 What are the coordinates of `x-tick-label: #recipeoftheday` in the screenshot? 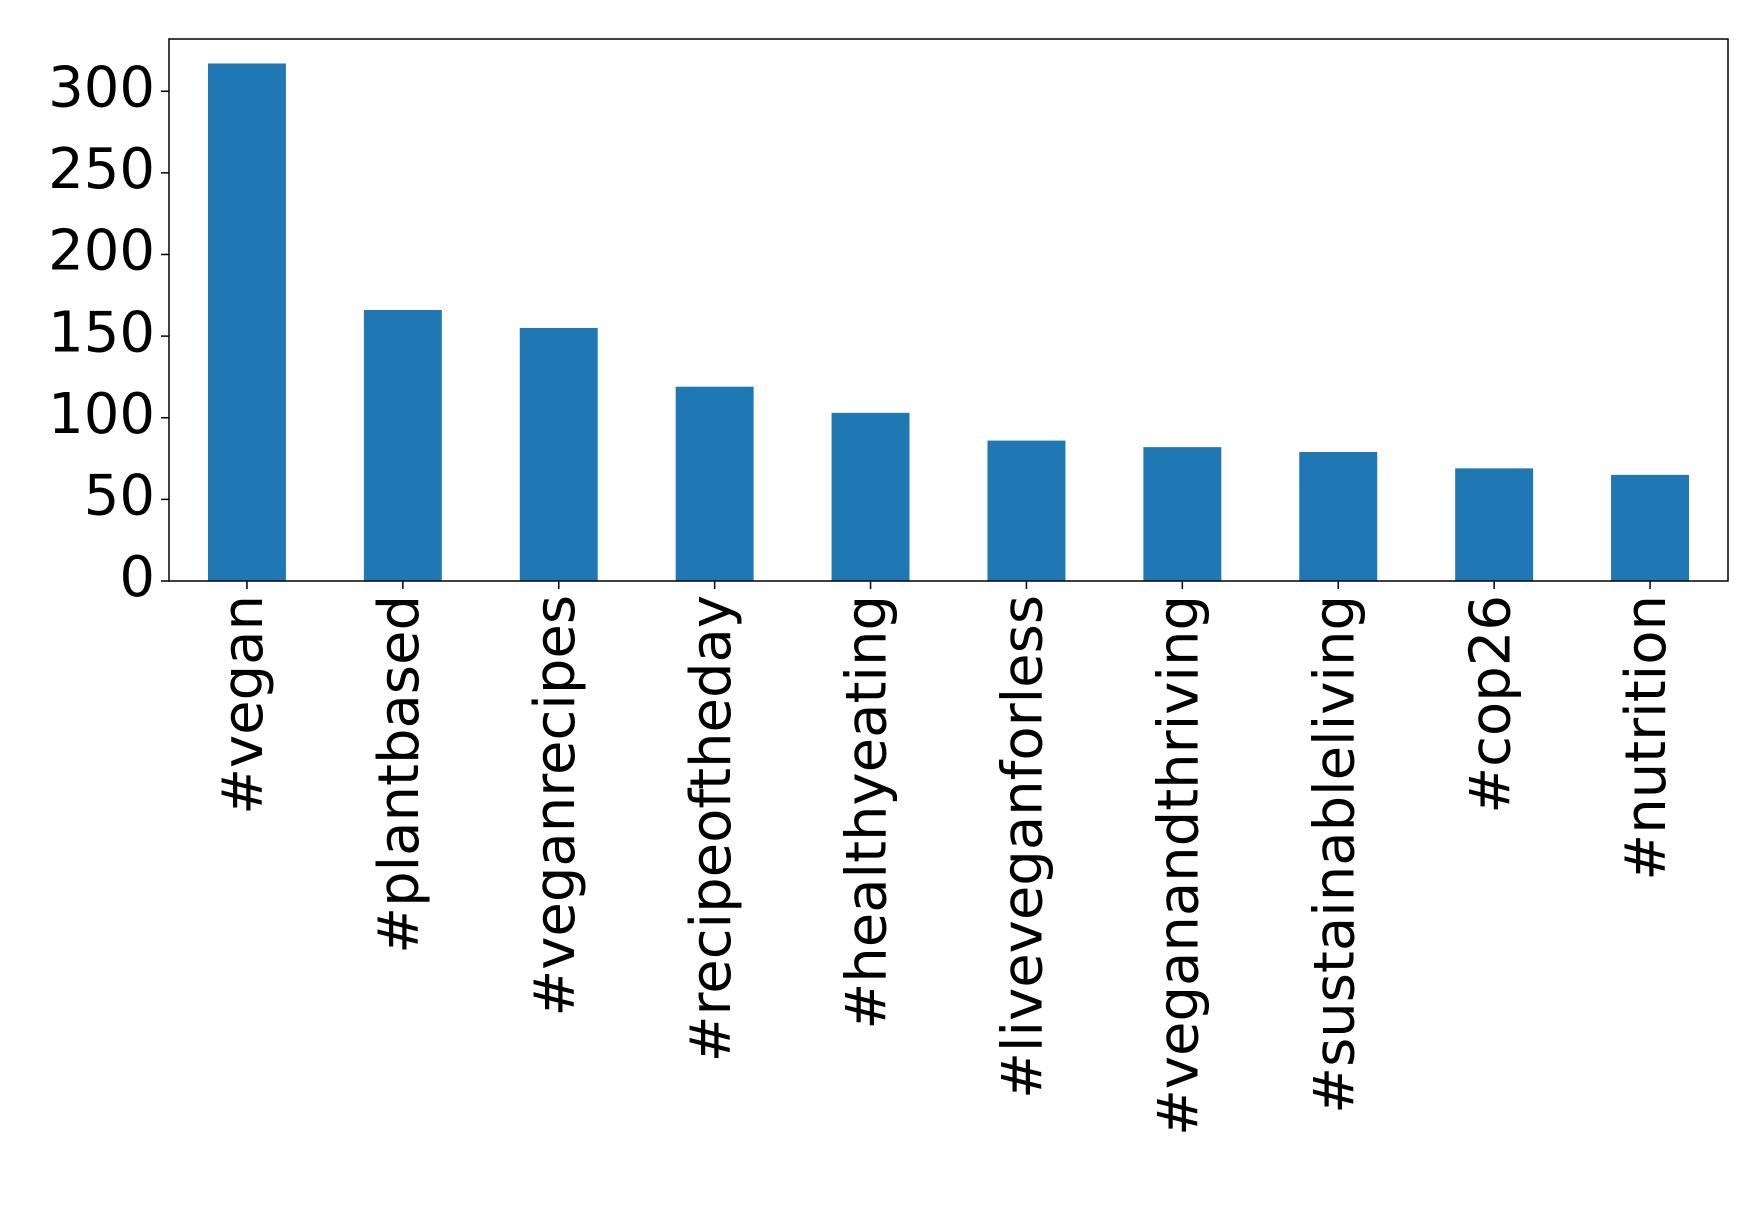 It's located at (711, 828).